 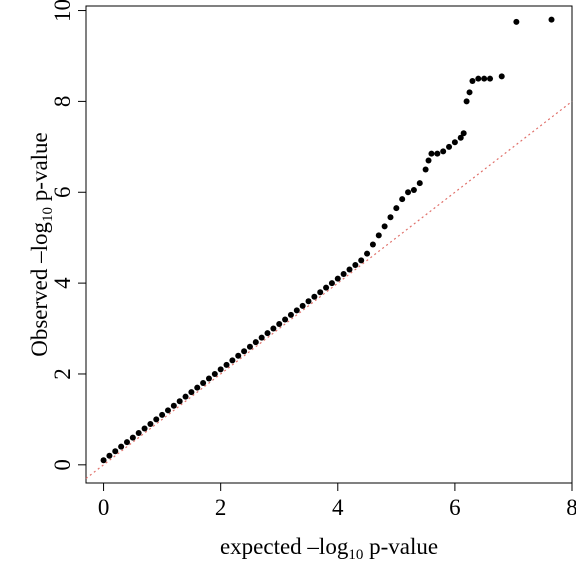 I want to click on x-axis-ticks: 0 2 4 6 8, so click(x=337, y=501).